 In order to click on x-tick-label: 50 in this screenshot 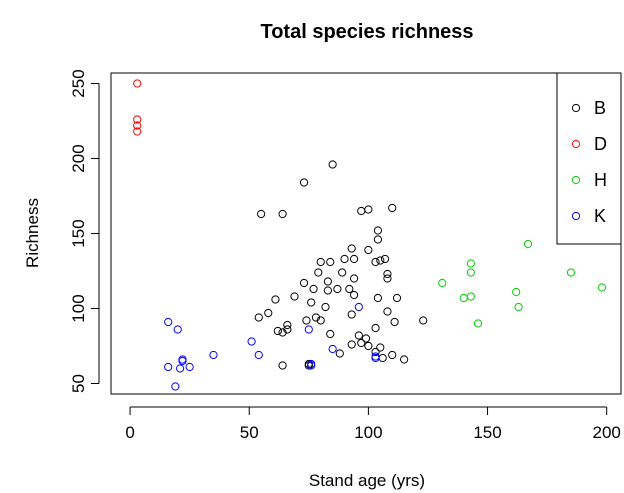, I will do `click(249, 432)`.